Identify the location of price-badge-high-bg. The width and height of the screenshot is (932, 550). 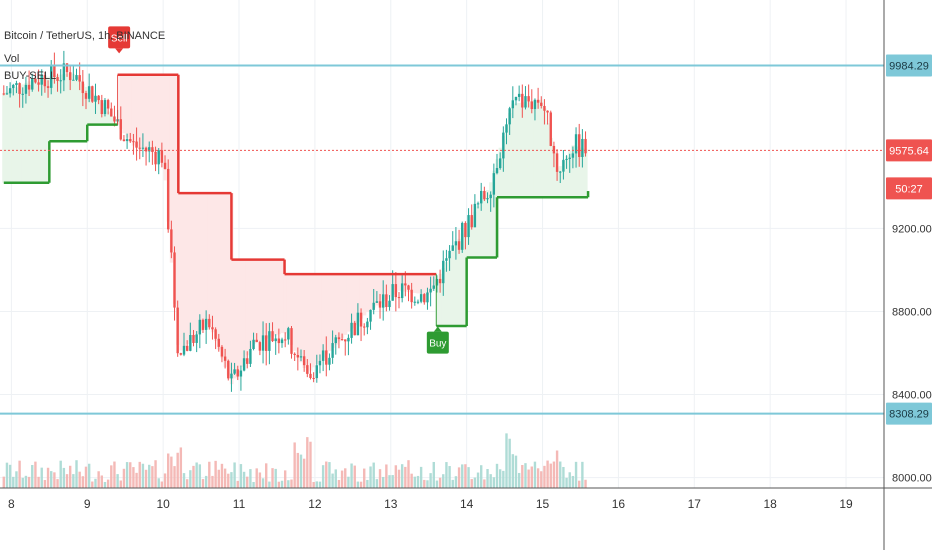
(909, 65).